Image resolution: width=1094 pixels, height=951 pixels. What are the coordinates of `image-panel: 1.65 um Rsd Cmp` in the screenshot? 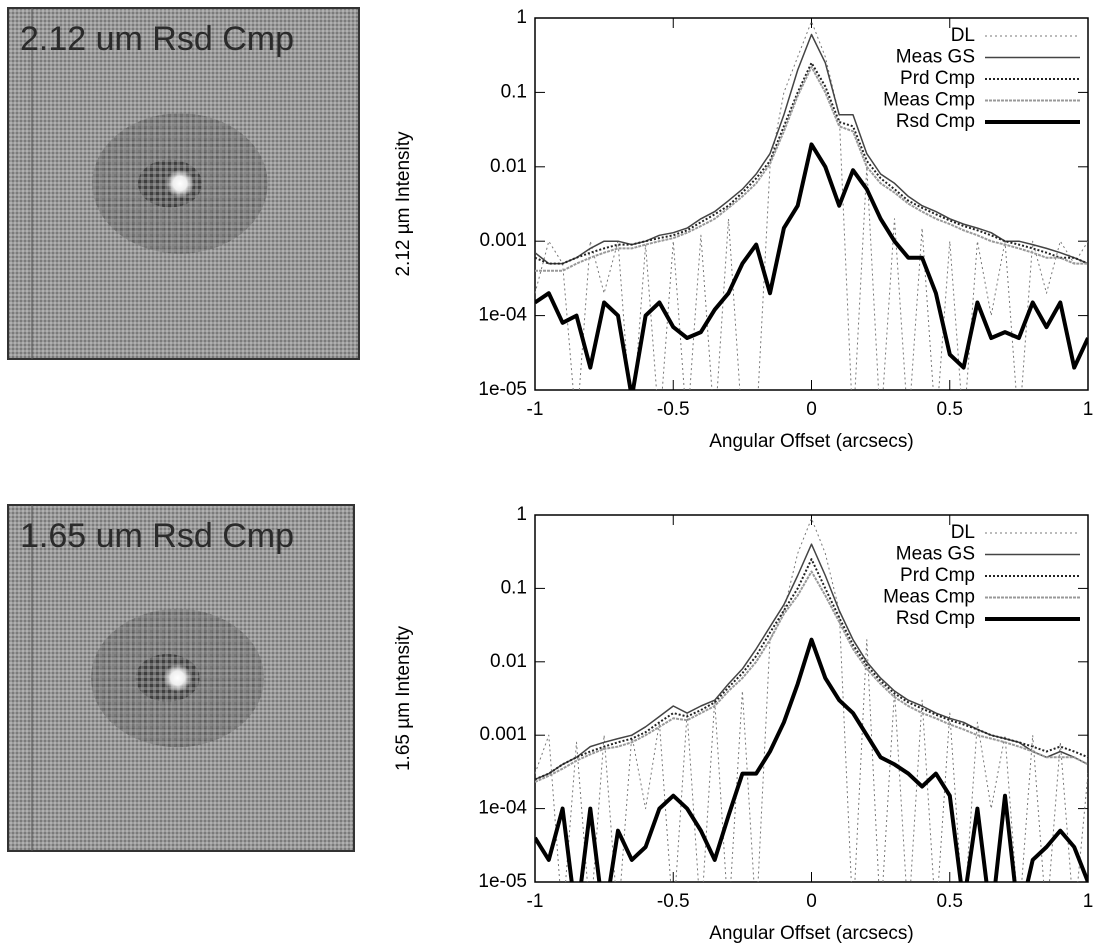 It's located at (181, 678).